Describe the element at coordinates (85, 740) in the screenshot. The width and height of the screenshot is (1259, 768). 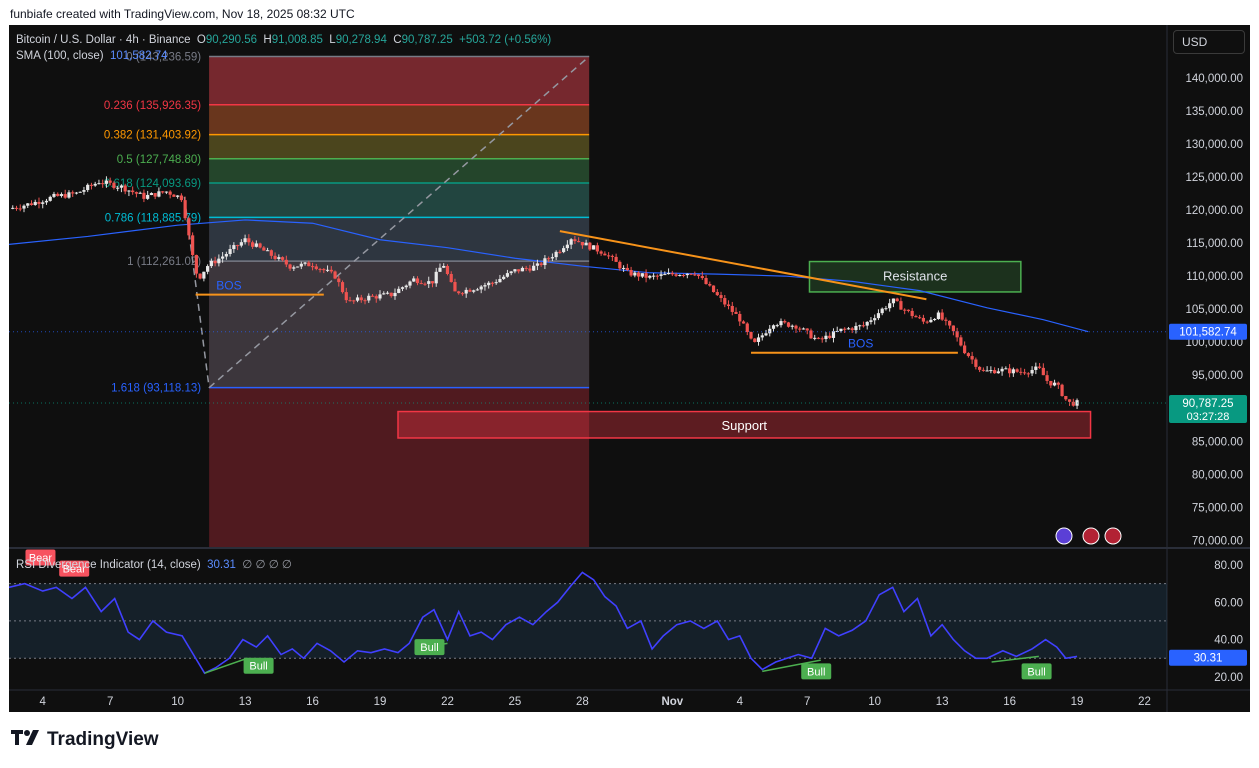
I see `tradingview-logo: TradingView` at that location.